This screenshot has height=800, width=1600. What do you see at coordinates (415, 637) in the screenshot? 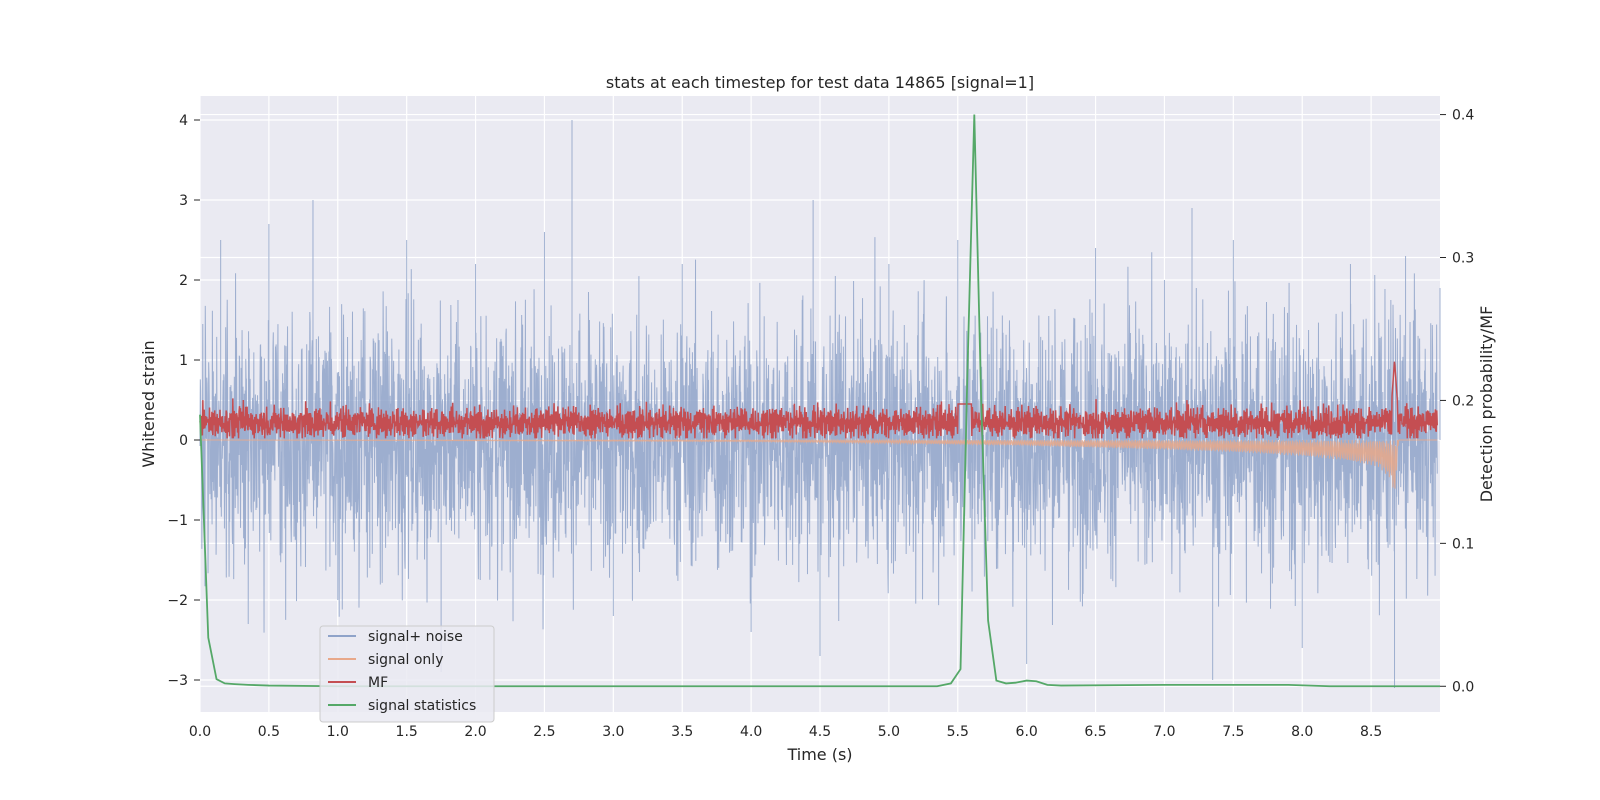
I see `legend-label: signal+ noise` at bounding box center [415, 637].